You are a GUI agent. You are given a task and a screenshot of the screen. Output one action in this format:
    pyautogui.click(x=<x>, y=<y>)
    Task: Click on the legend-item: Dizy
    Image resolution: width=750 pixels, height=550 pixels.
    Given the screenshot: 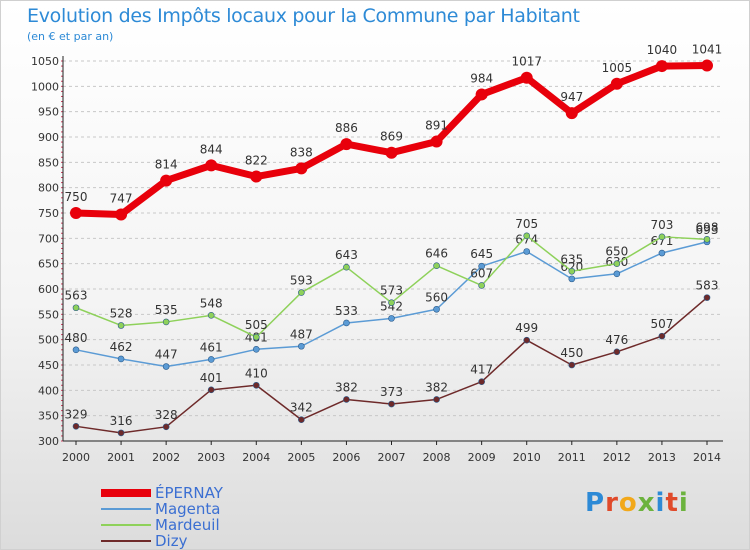 What is the action you would take?
    pyautogui.click(x=201, y=541)
    